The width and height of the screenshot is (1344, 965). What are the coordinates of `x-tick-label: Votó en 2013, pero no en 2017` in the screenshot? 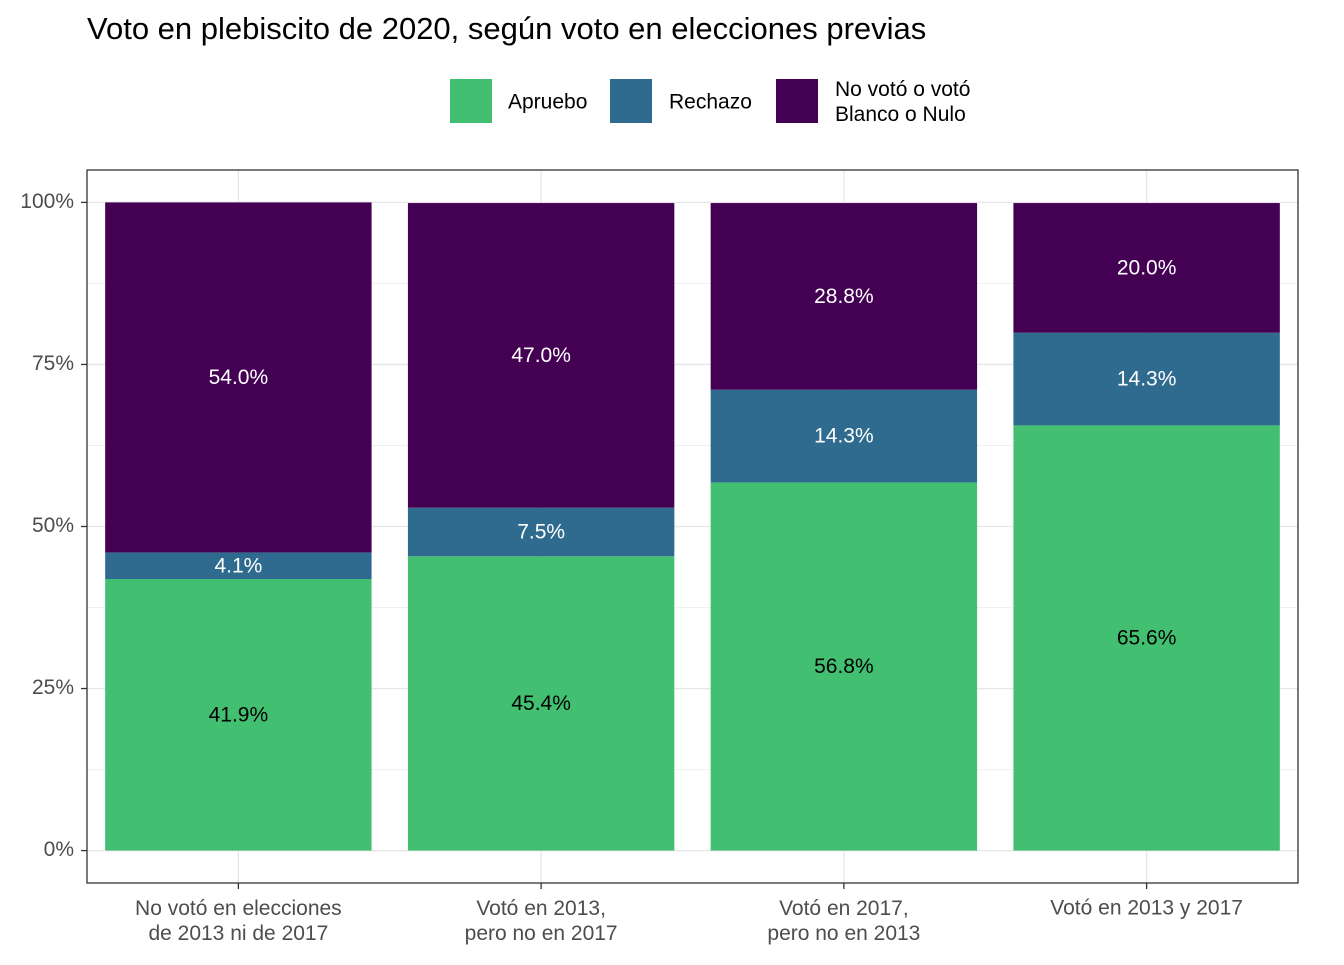 It's located at (541, 921).